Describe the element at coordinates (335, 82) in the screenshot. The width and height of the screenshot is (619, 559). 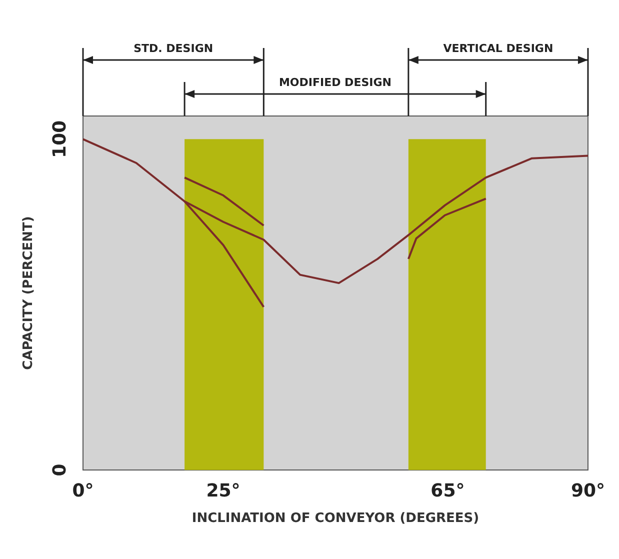
I see `text: MODIFIED DESIGN` at that location.